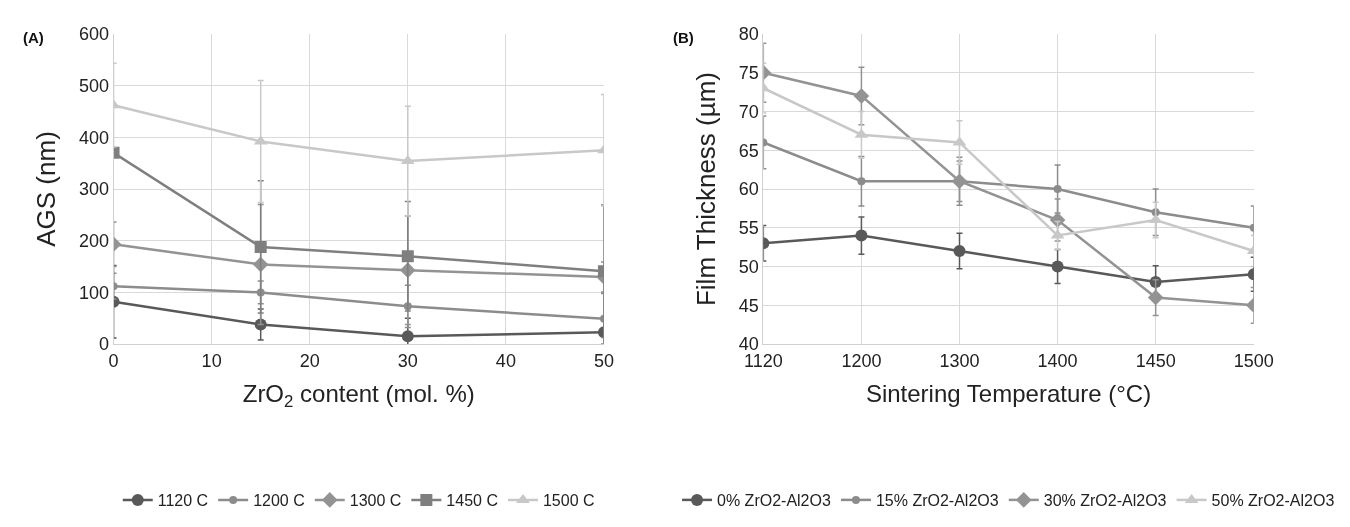 This screenshot has width=1350, height=527. What do you see at coordinates (748, 266) in the screenshot?
I see `y-tick-label: 50` at bounding box center [748, 266].